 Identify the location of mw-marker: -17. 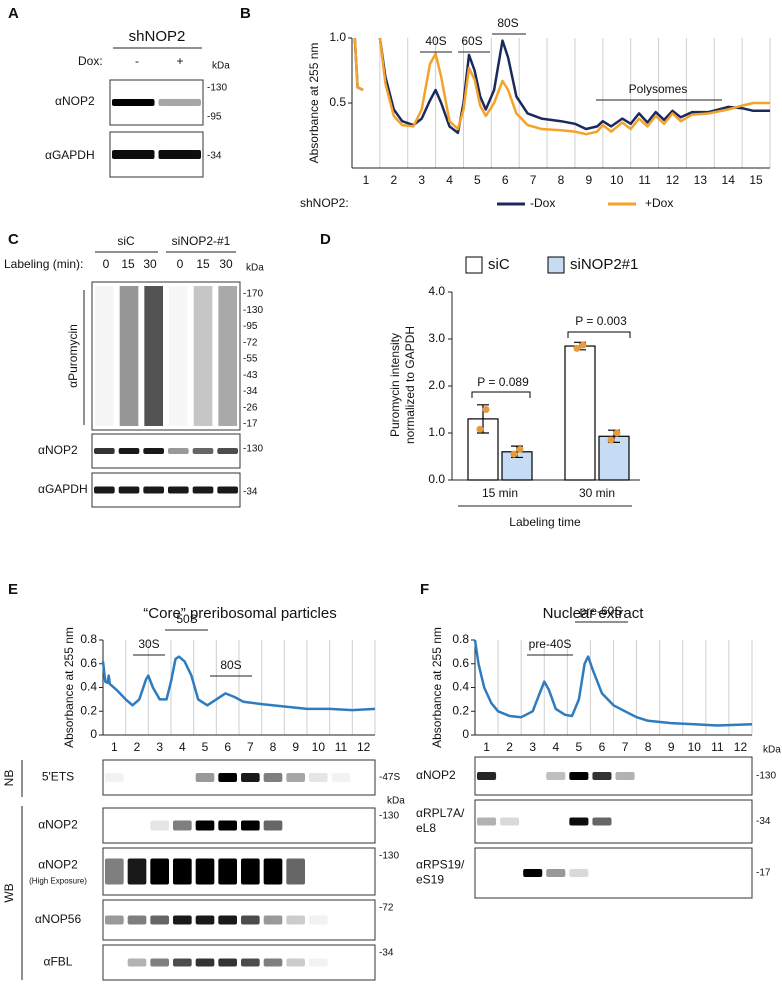
(763, 873).